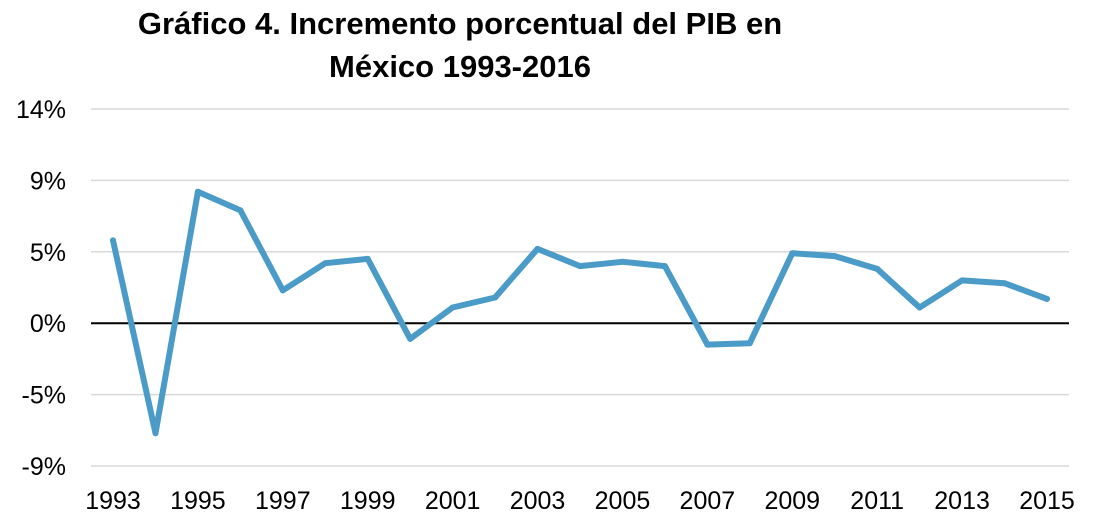  I want to click on y-tick-label: -9%, so click(44, 467).